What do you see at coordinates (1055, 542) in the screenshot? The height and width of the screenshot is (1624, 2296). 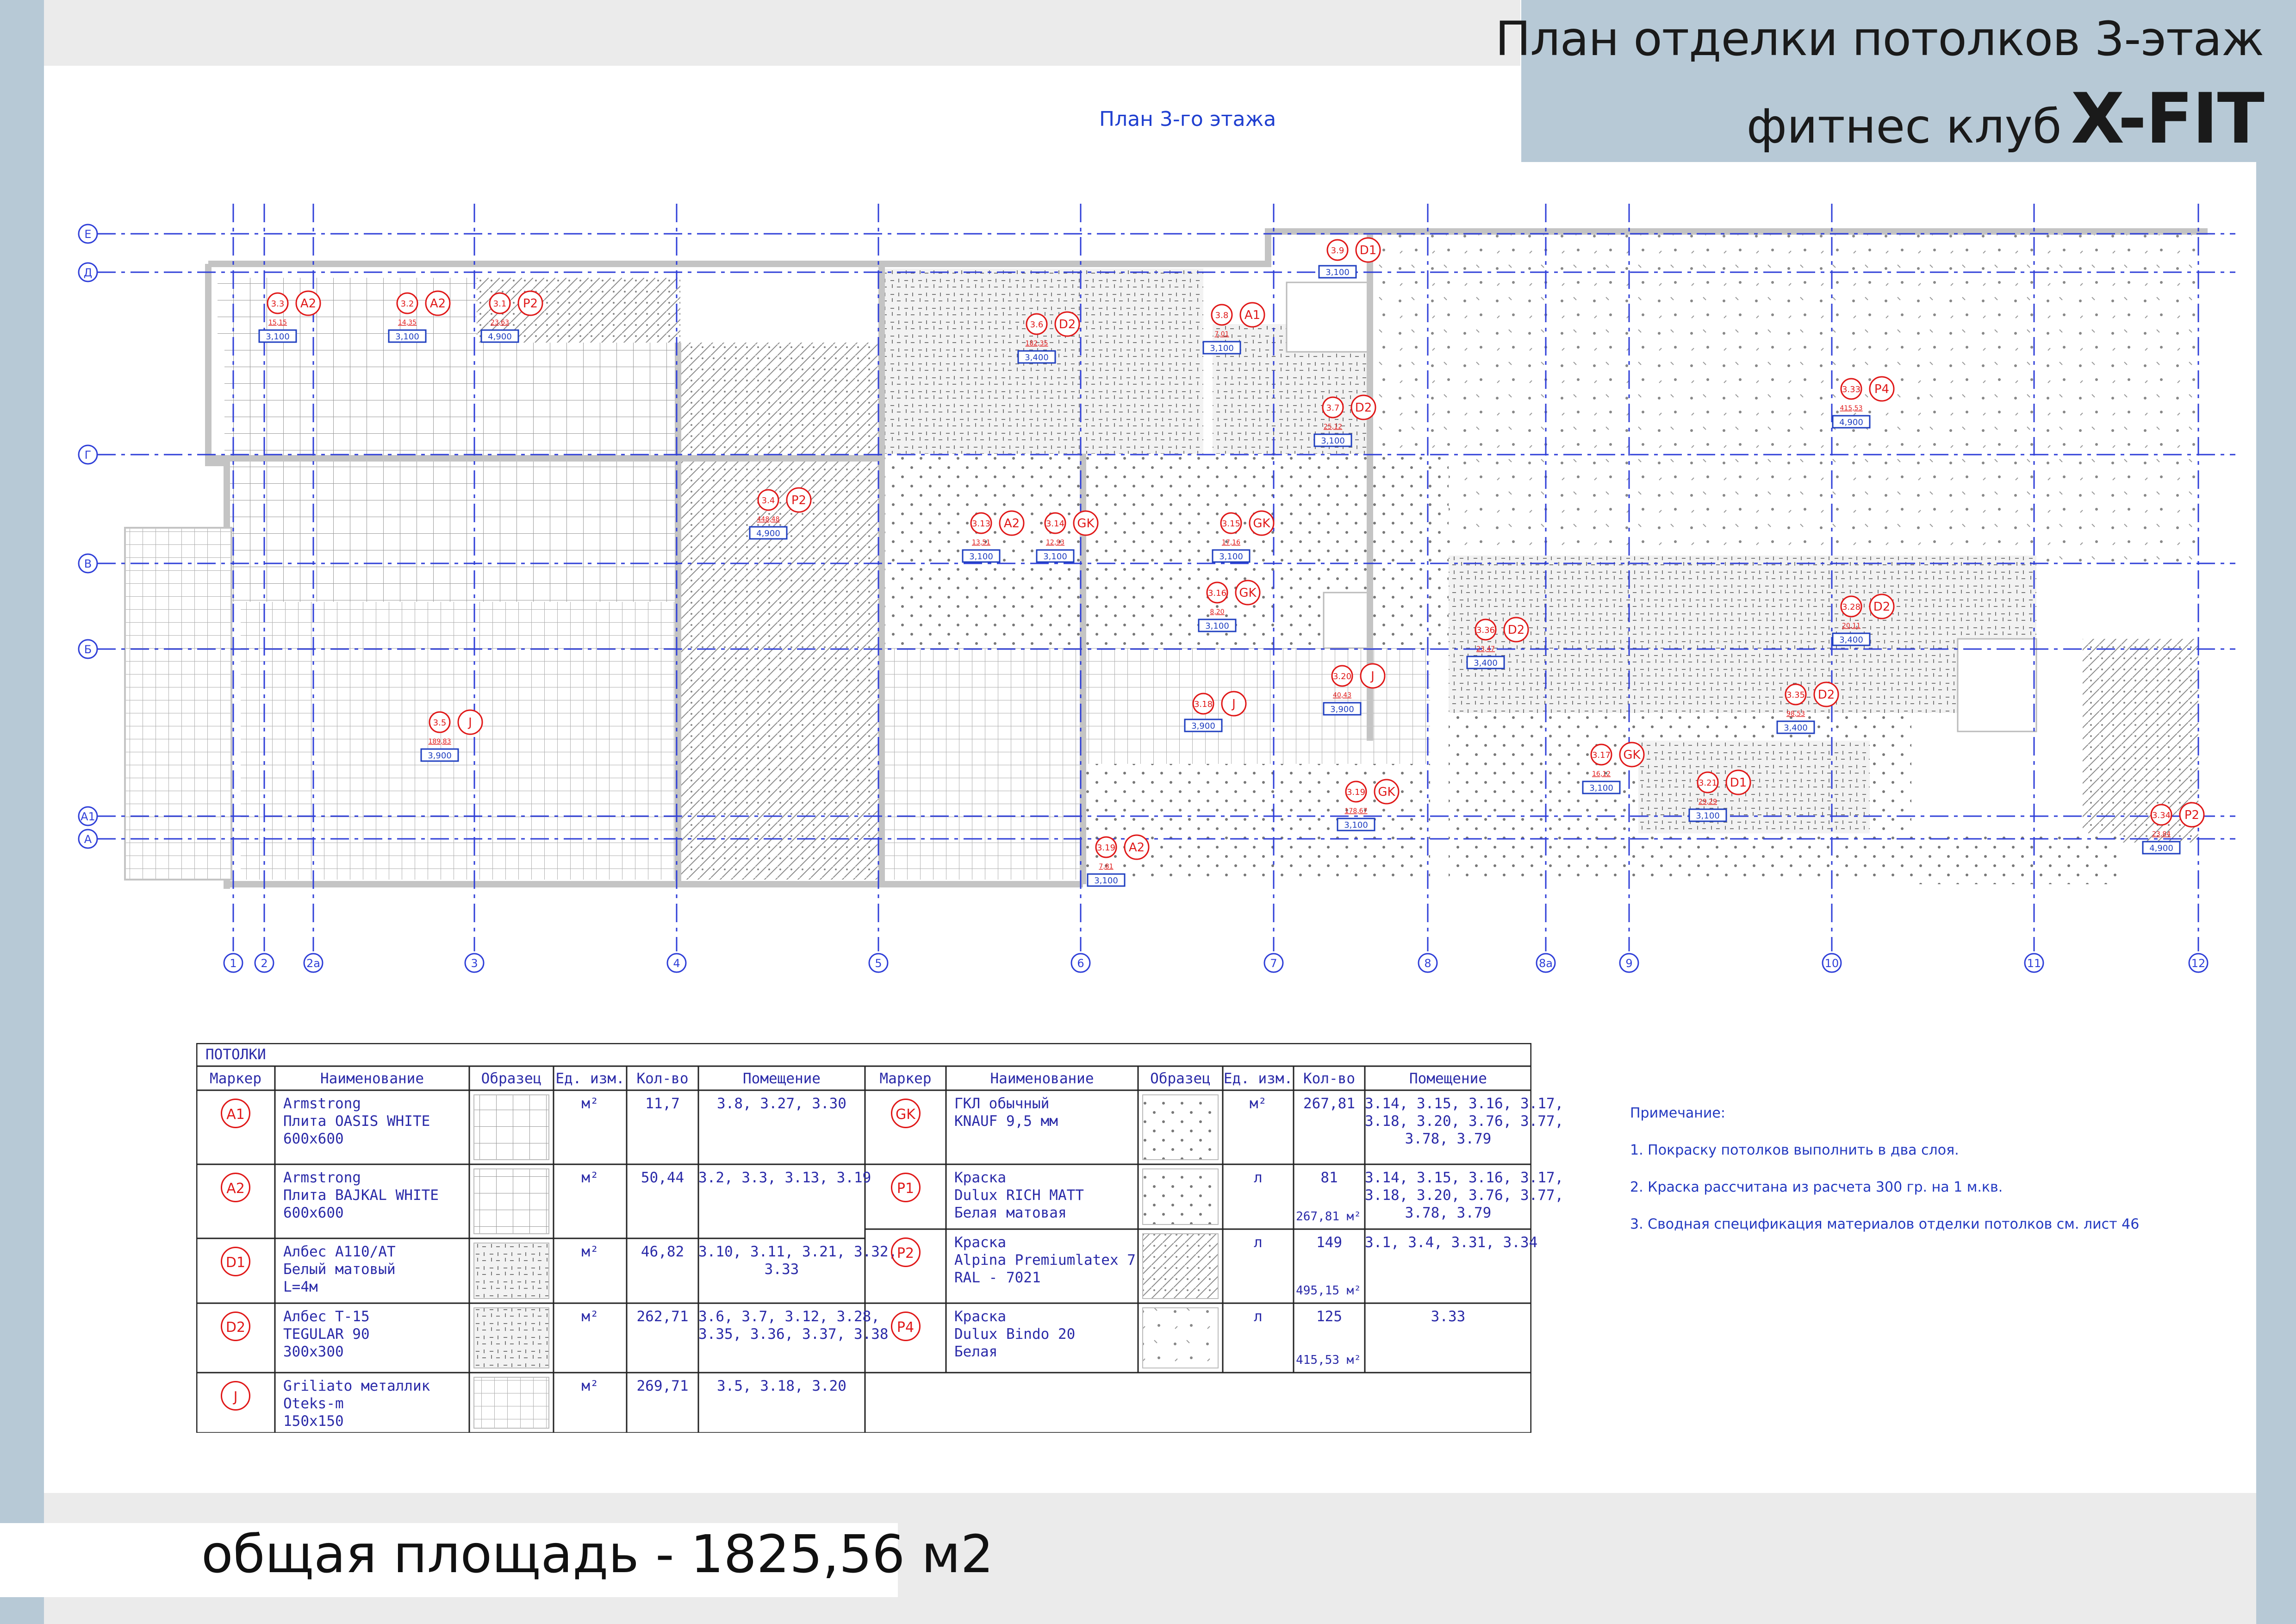 I see `room-area: 12,93` at bounding box center [1055, 542].